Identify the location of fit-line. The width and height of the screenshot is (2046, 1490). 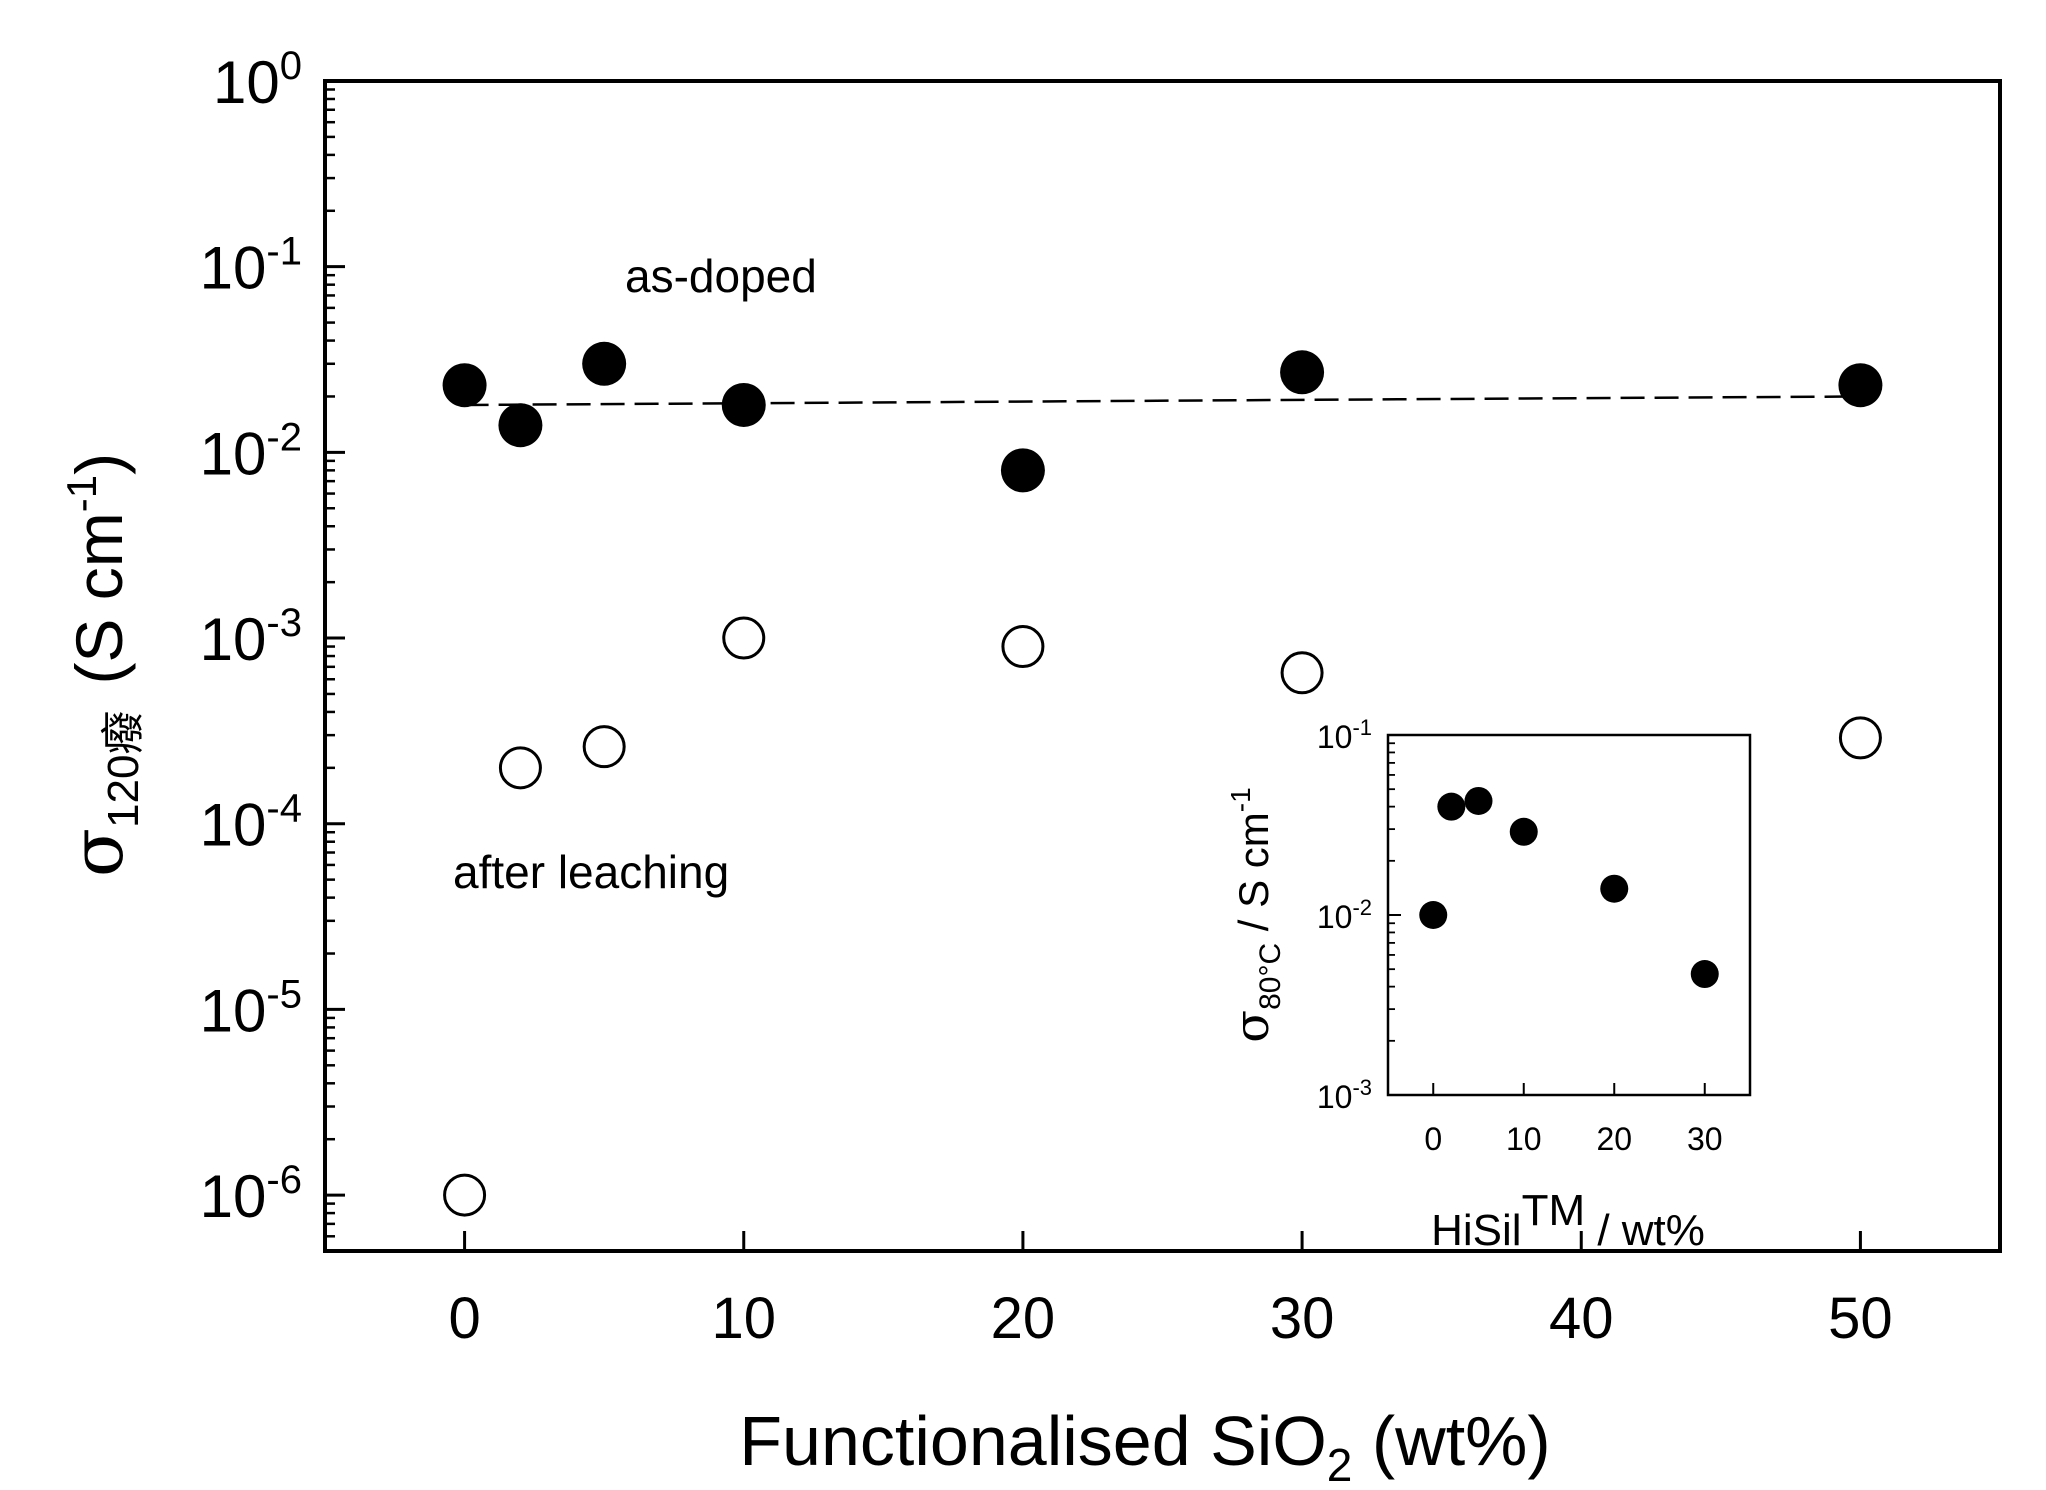
(1162, 401).